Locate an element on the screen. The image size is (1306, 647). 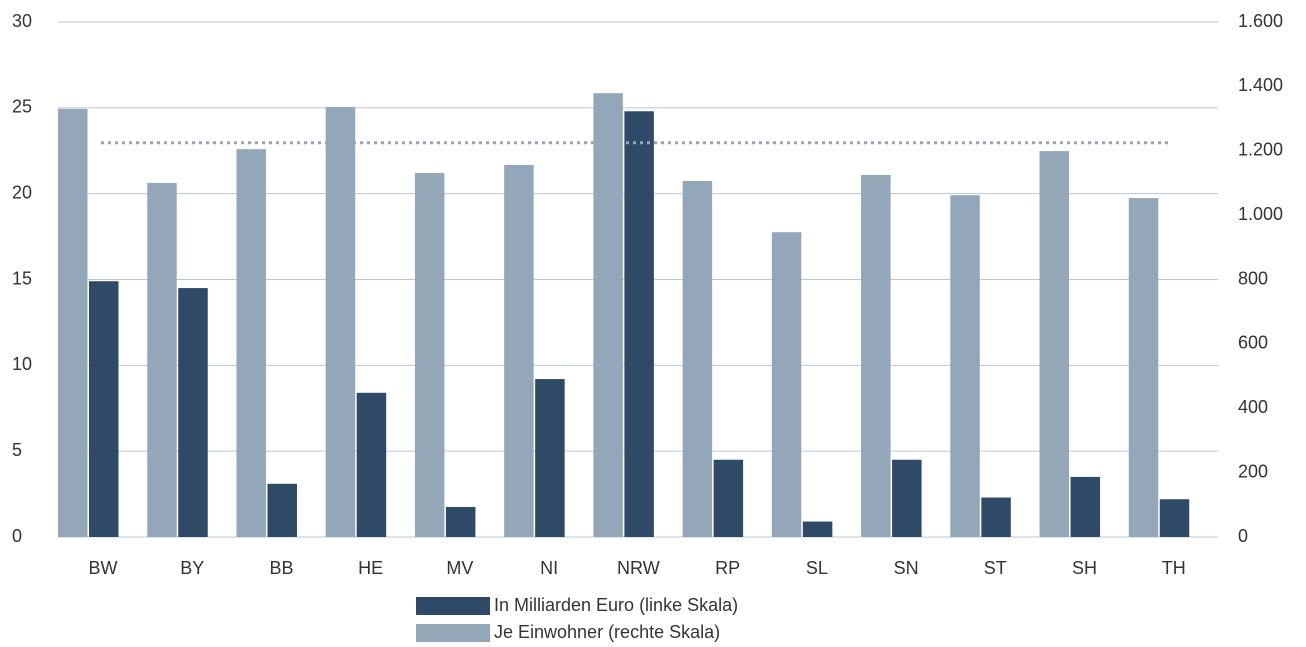
y2-tick-label: 0 is located at coordinates (1243, 536).